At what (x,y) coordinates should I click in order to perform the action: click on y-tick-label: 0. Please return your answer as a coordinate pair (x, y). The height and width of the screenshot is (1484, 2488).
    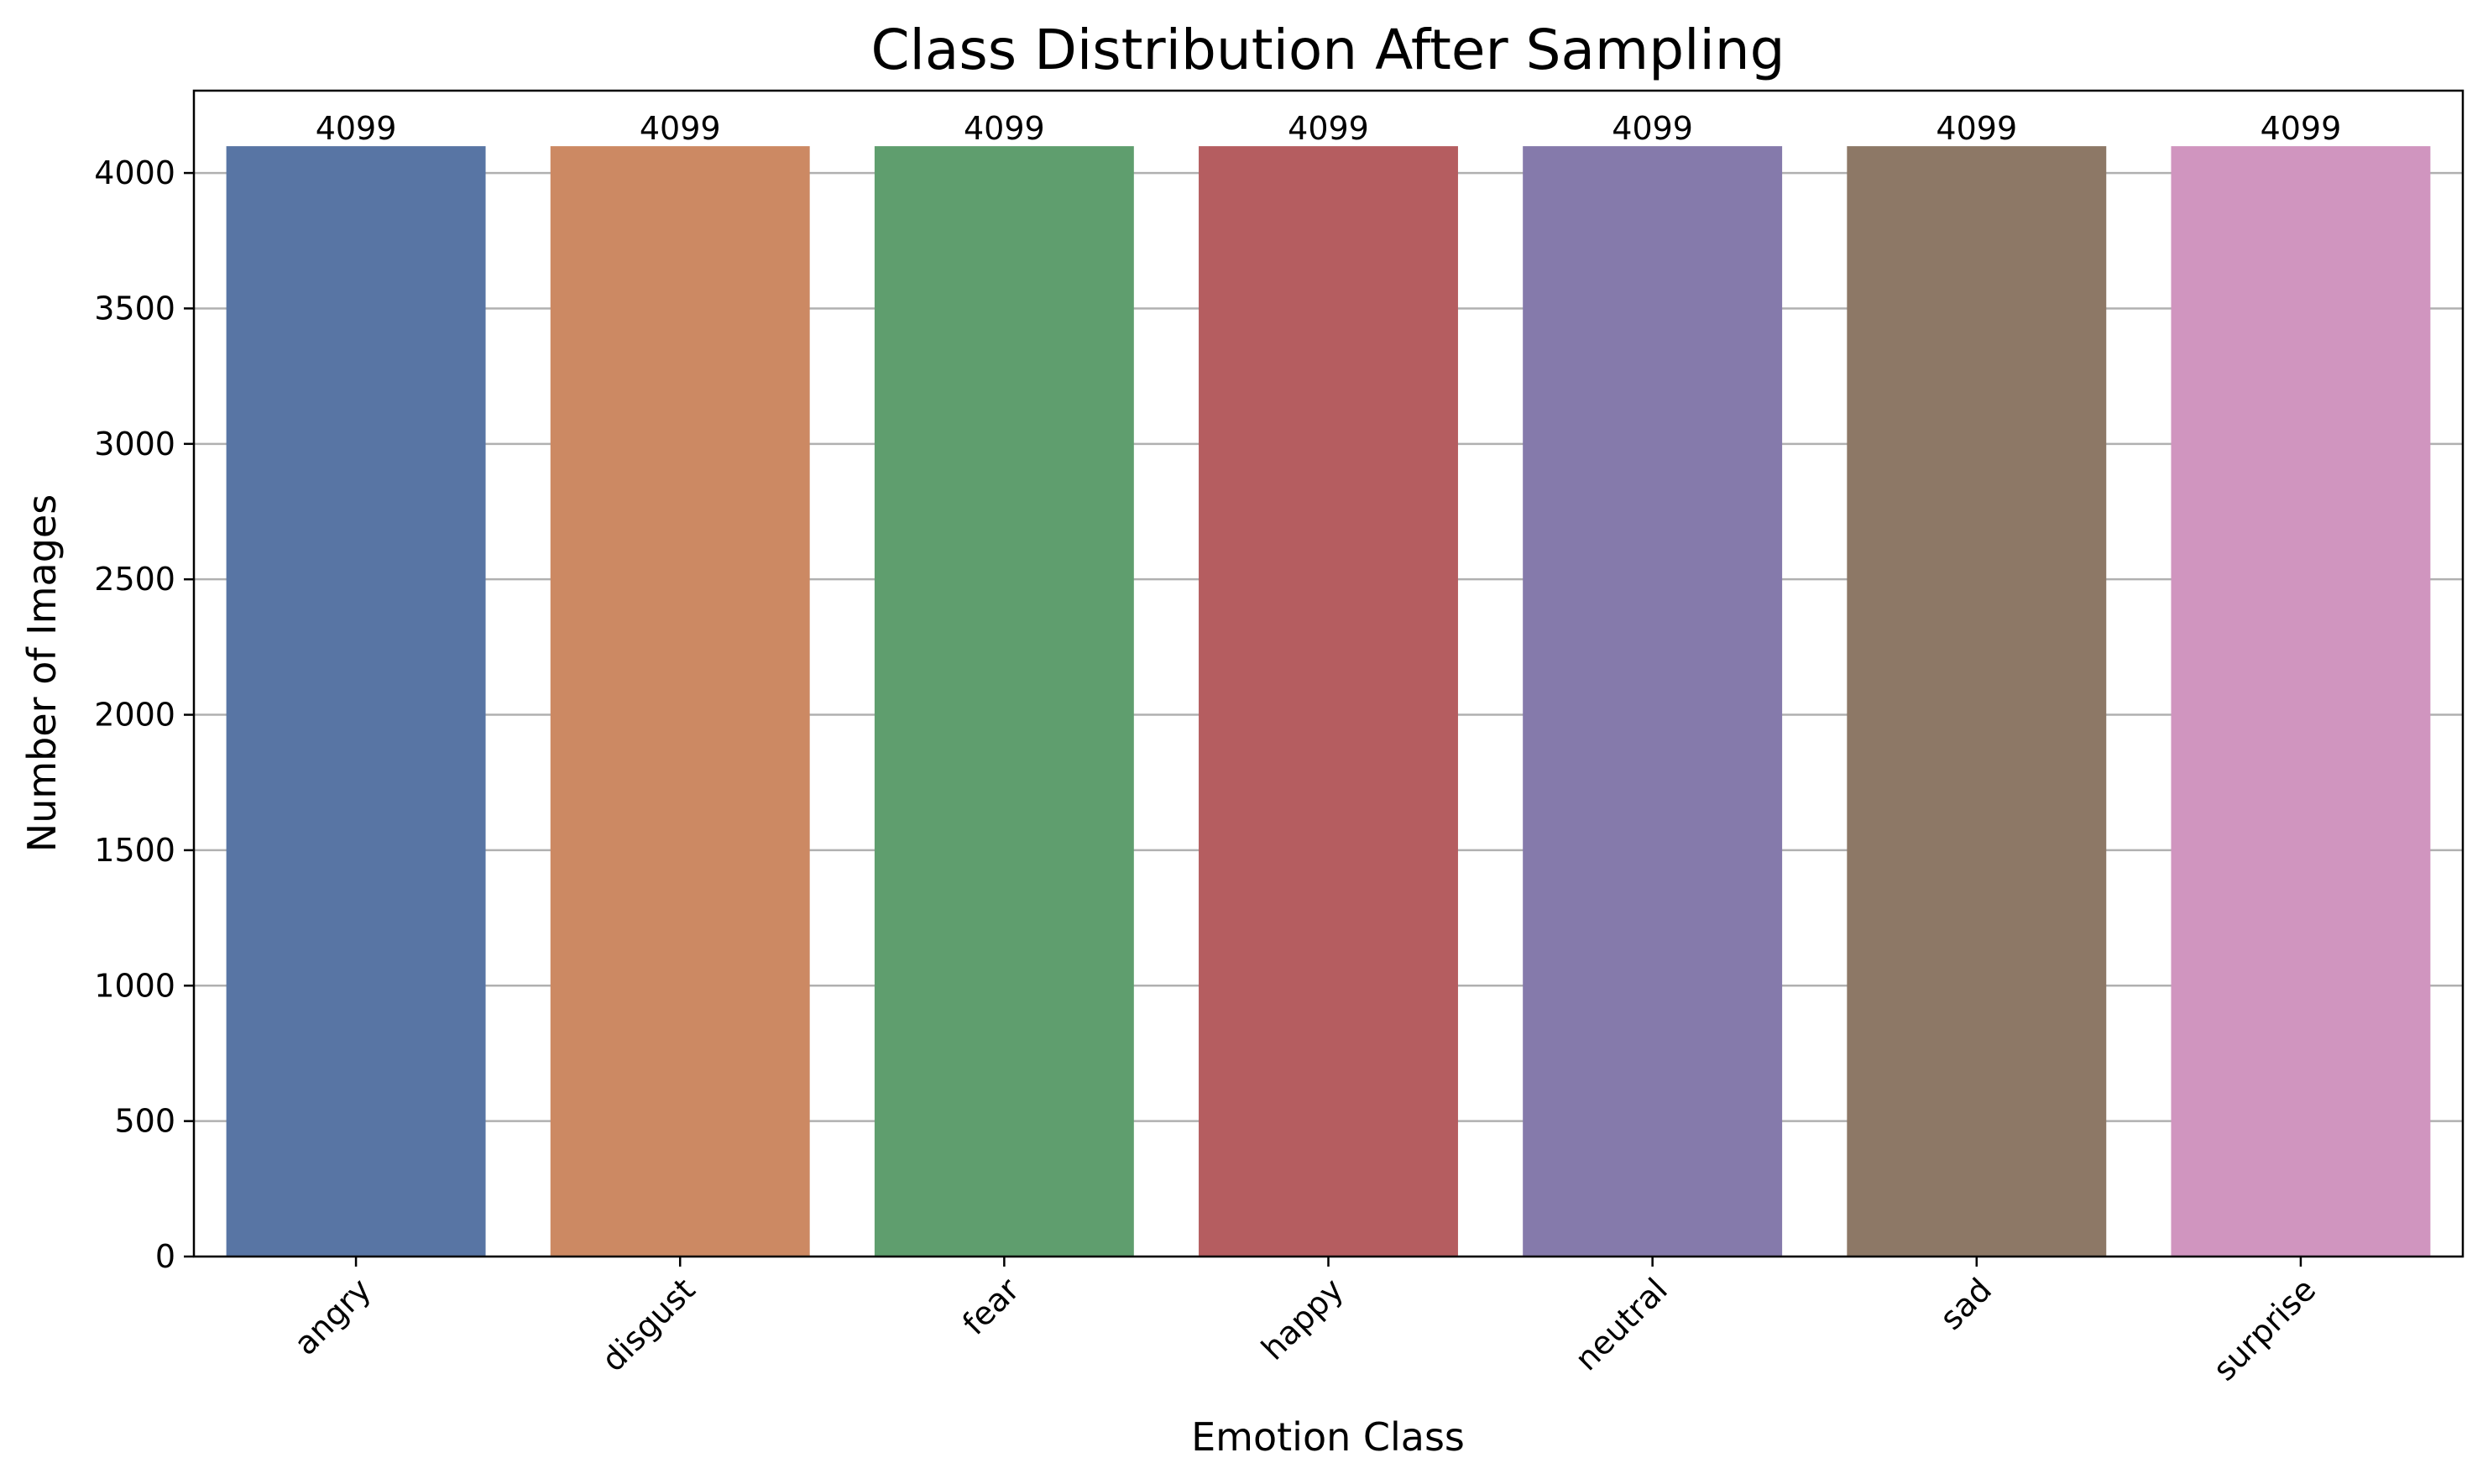
    Looking at the image, I should click on (165, 1256).